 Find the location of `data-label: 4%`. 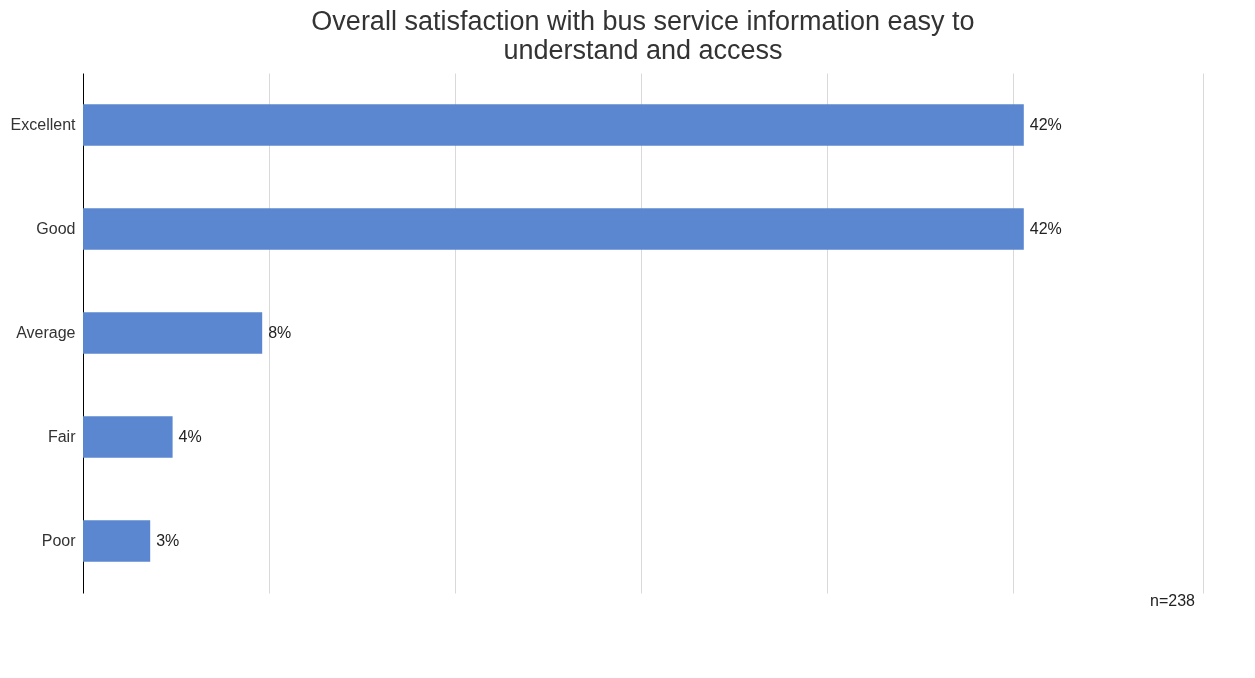

data-label: 4% is located at coordinates (190, 436).